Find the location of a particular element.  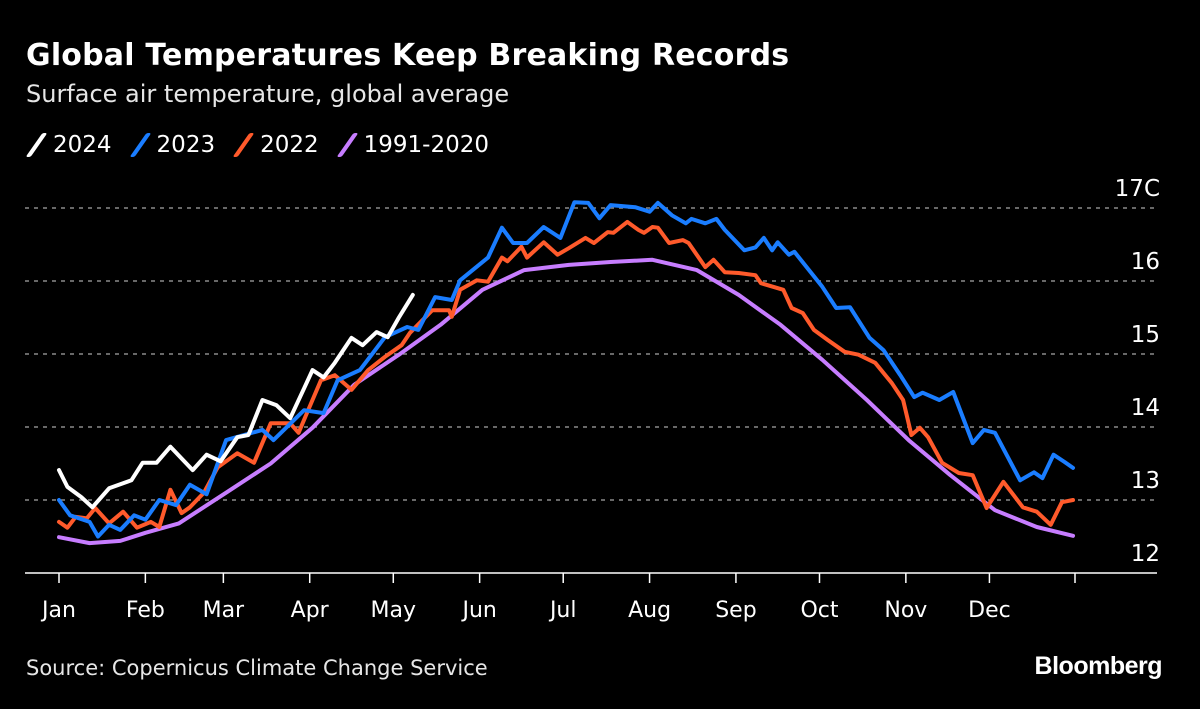

x-tick-label: Oct is located at coordinates (819, 610).